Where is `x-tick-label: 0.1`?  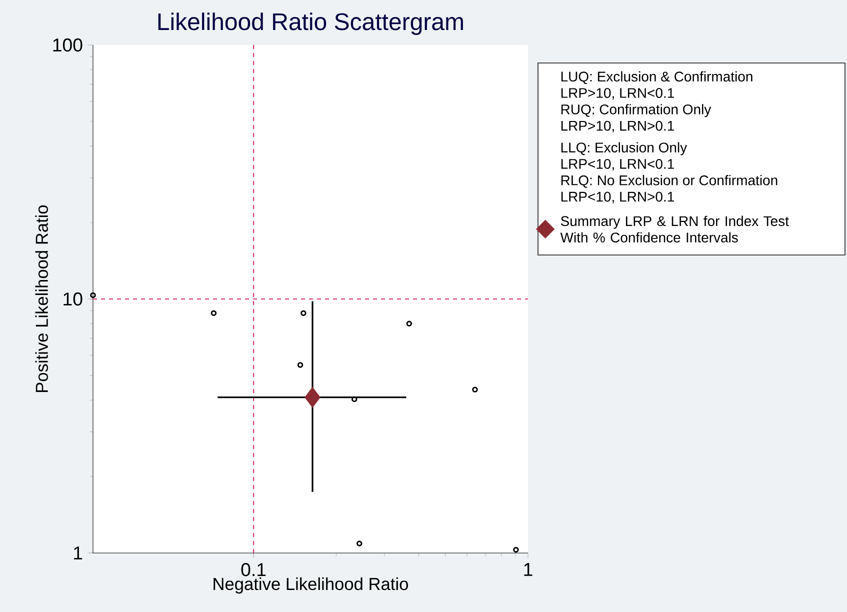 x-tick-label: 0.1 is located at coordinates (253, 569).